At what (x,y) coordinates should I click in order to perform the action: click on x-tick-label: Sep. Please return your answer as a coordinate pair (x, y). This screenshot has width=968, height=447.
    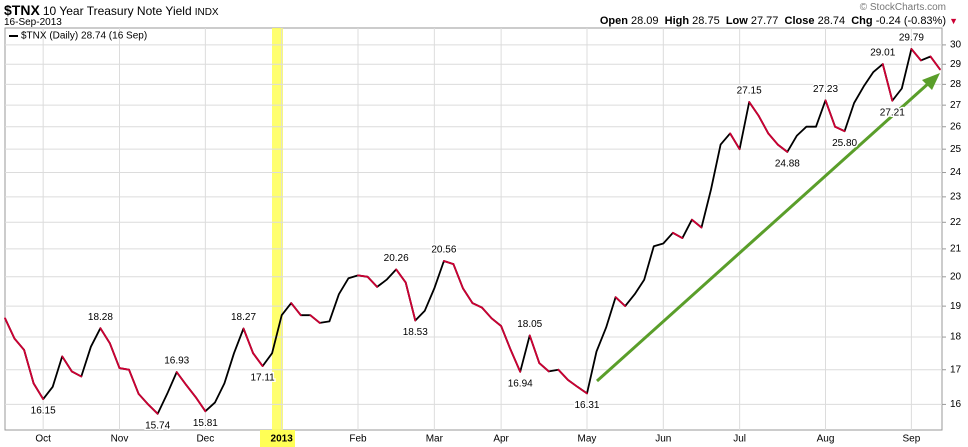
    Looking at the image, I should click on (911, 439).